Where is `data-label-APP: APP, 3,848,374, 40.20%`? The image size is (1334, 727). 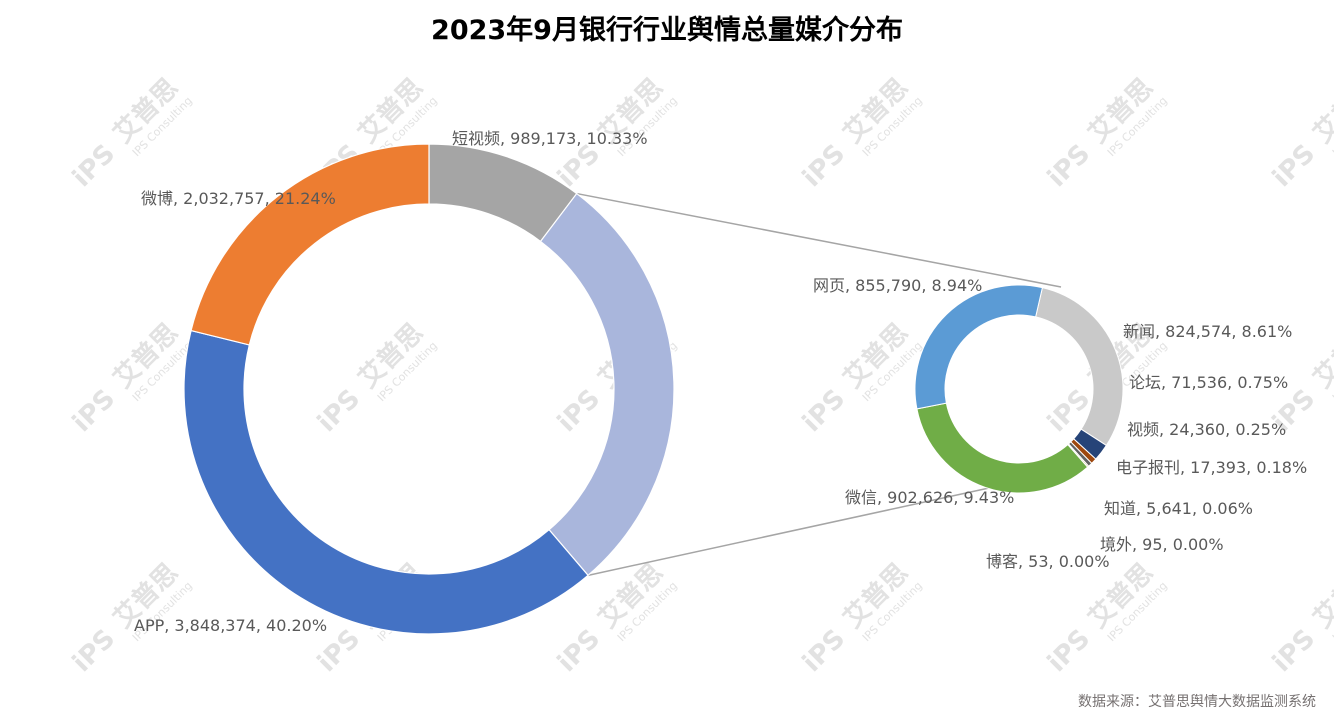 data-label-APP: APP, 3,848,374, 40.20% is located at coordinates (230, 625).